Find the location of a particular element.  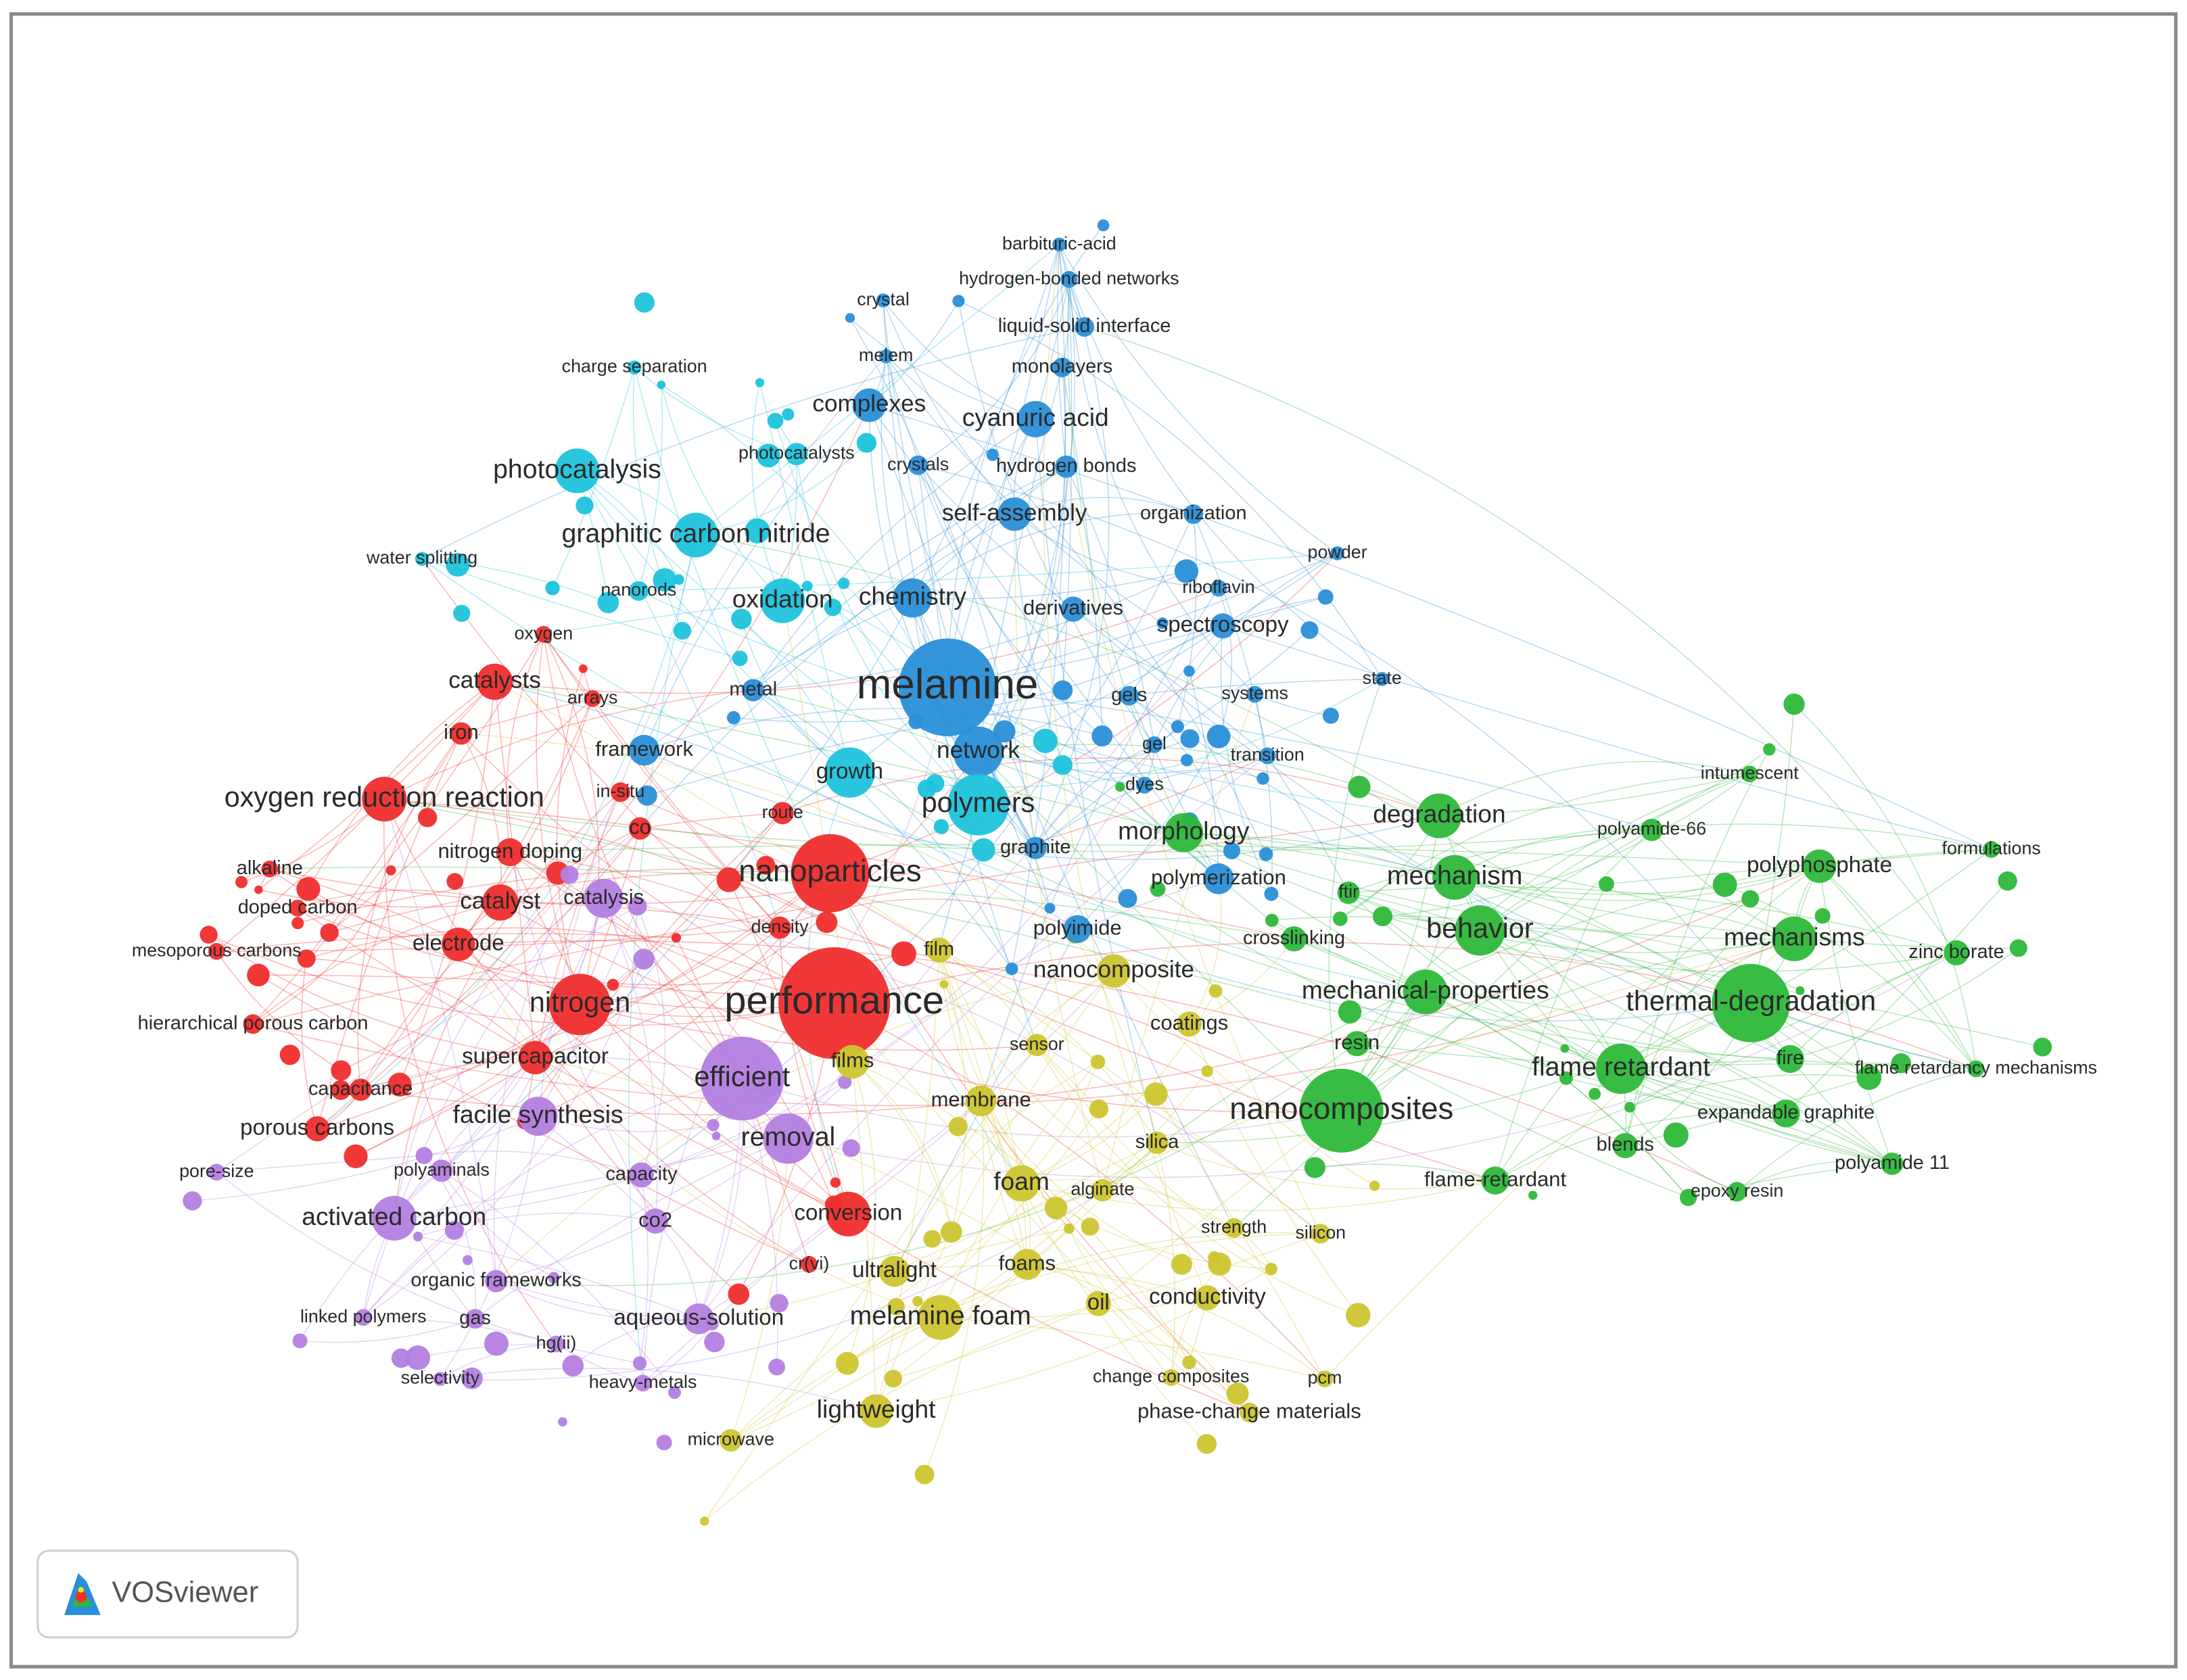

node-label: oxidation is located at coordinates (782, 598).